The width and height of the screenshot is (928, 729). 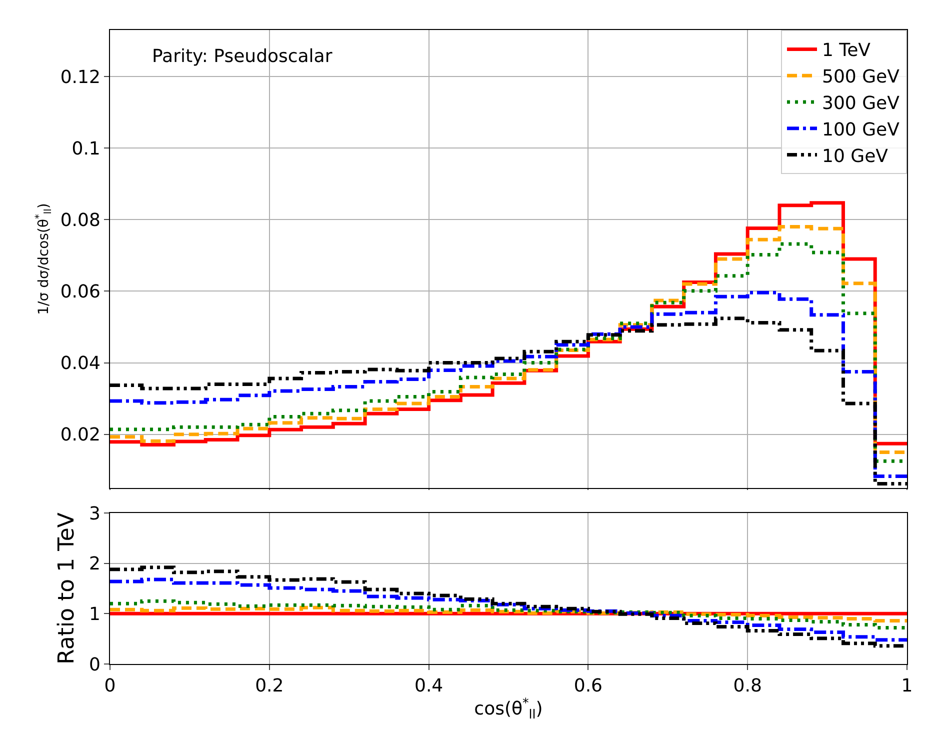 I want to click on x-tick-label: 0.4, so click(x=429, y=686).